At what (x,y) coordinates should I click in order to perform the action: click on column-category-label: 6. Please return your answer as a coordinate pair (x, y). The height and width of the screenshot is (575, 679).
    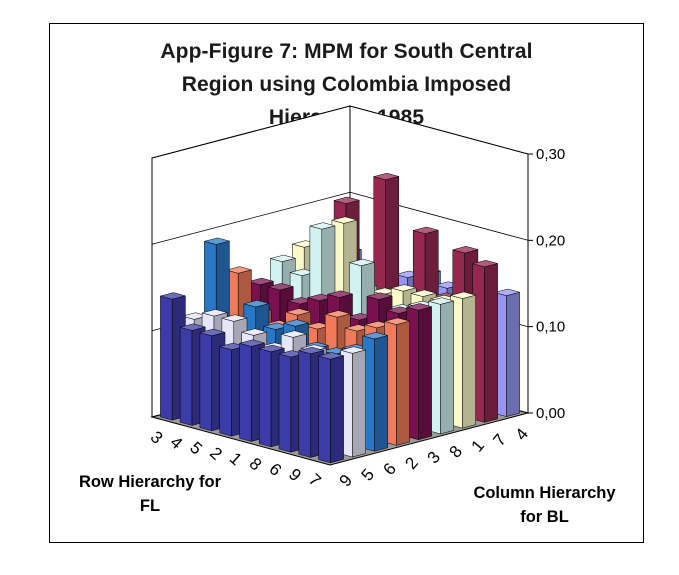
    Looking at the image, I should click on (389, 468).